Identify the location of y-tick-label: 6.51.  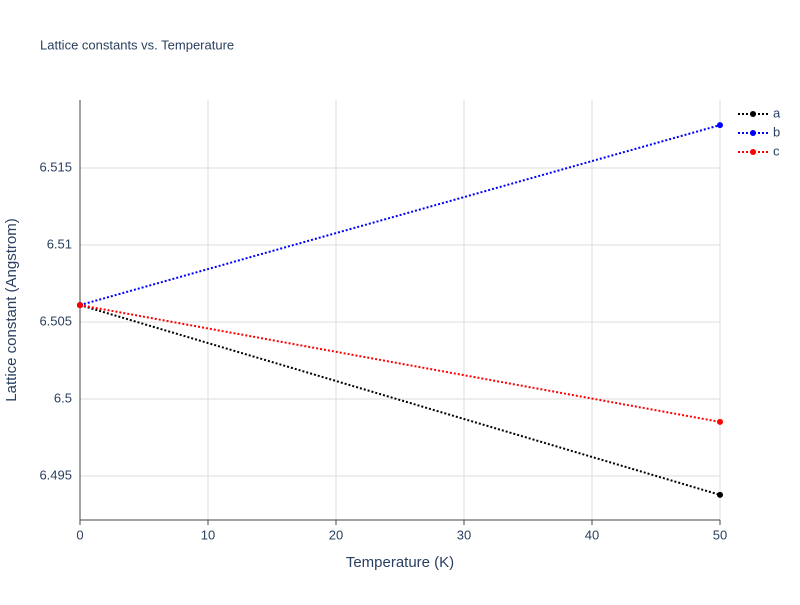
(59, 243).